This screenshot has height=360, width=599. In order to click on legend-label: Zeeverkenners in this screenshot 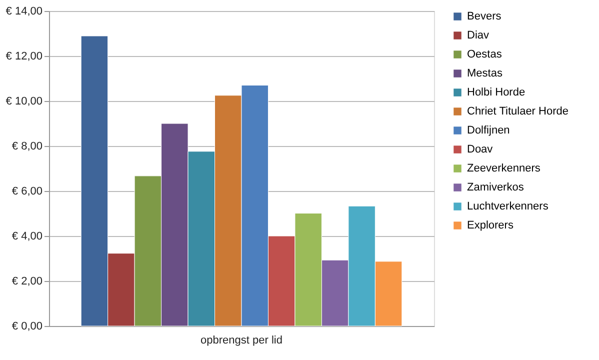, I will do `click(504, 168)`.